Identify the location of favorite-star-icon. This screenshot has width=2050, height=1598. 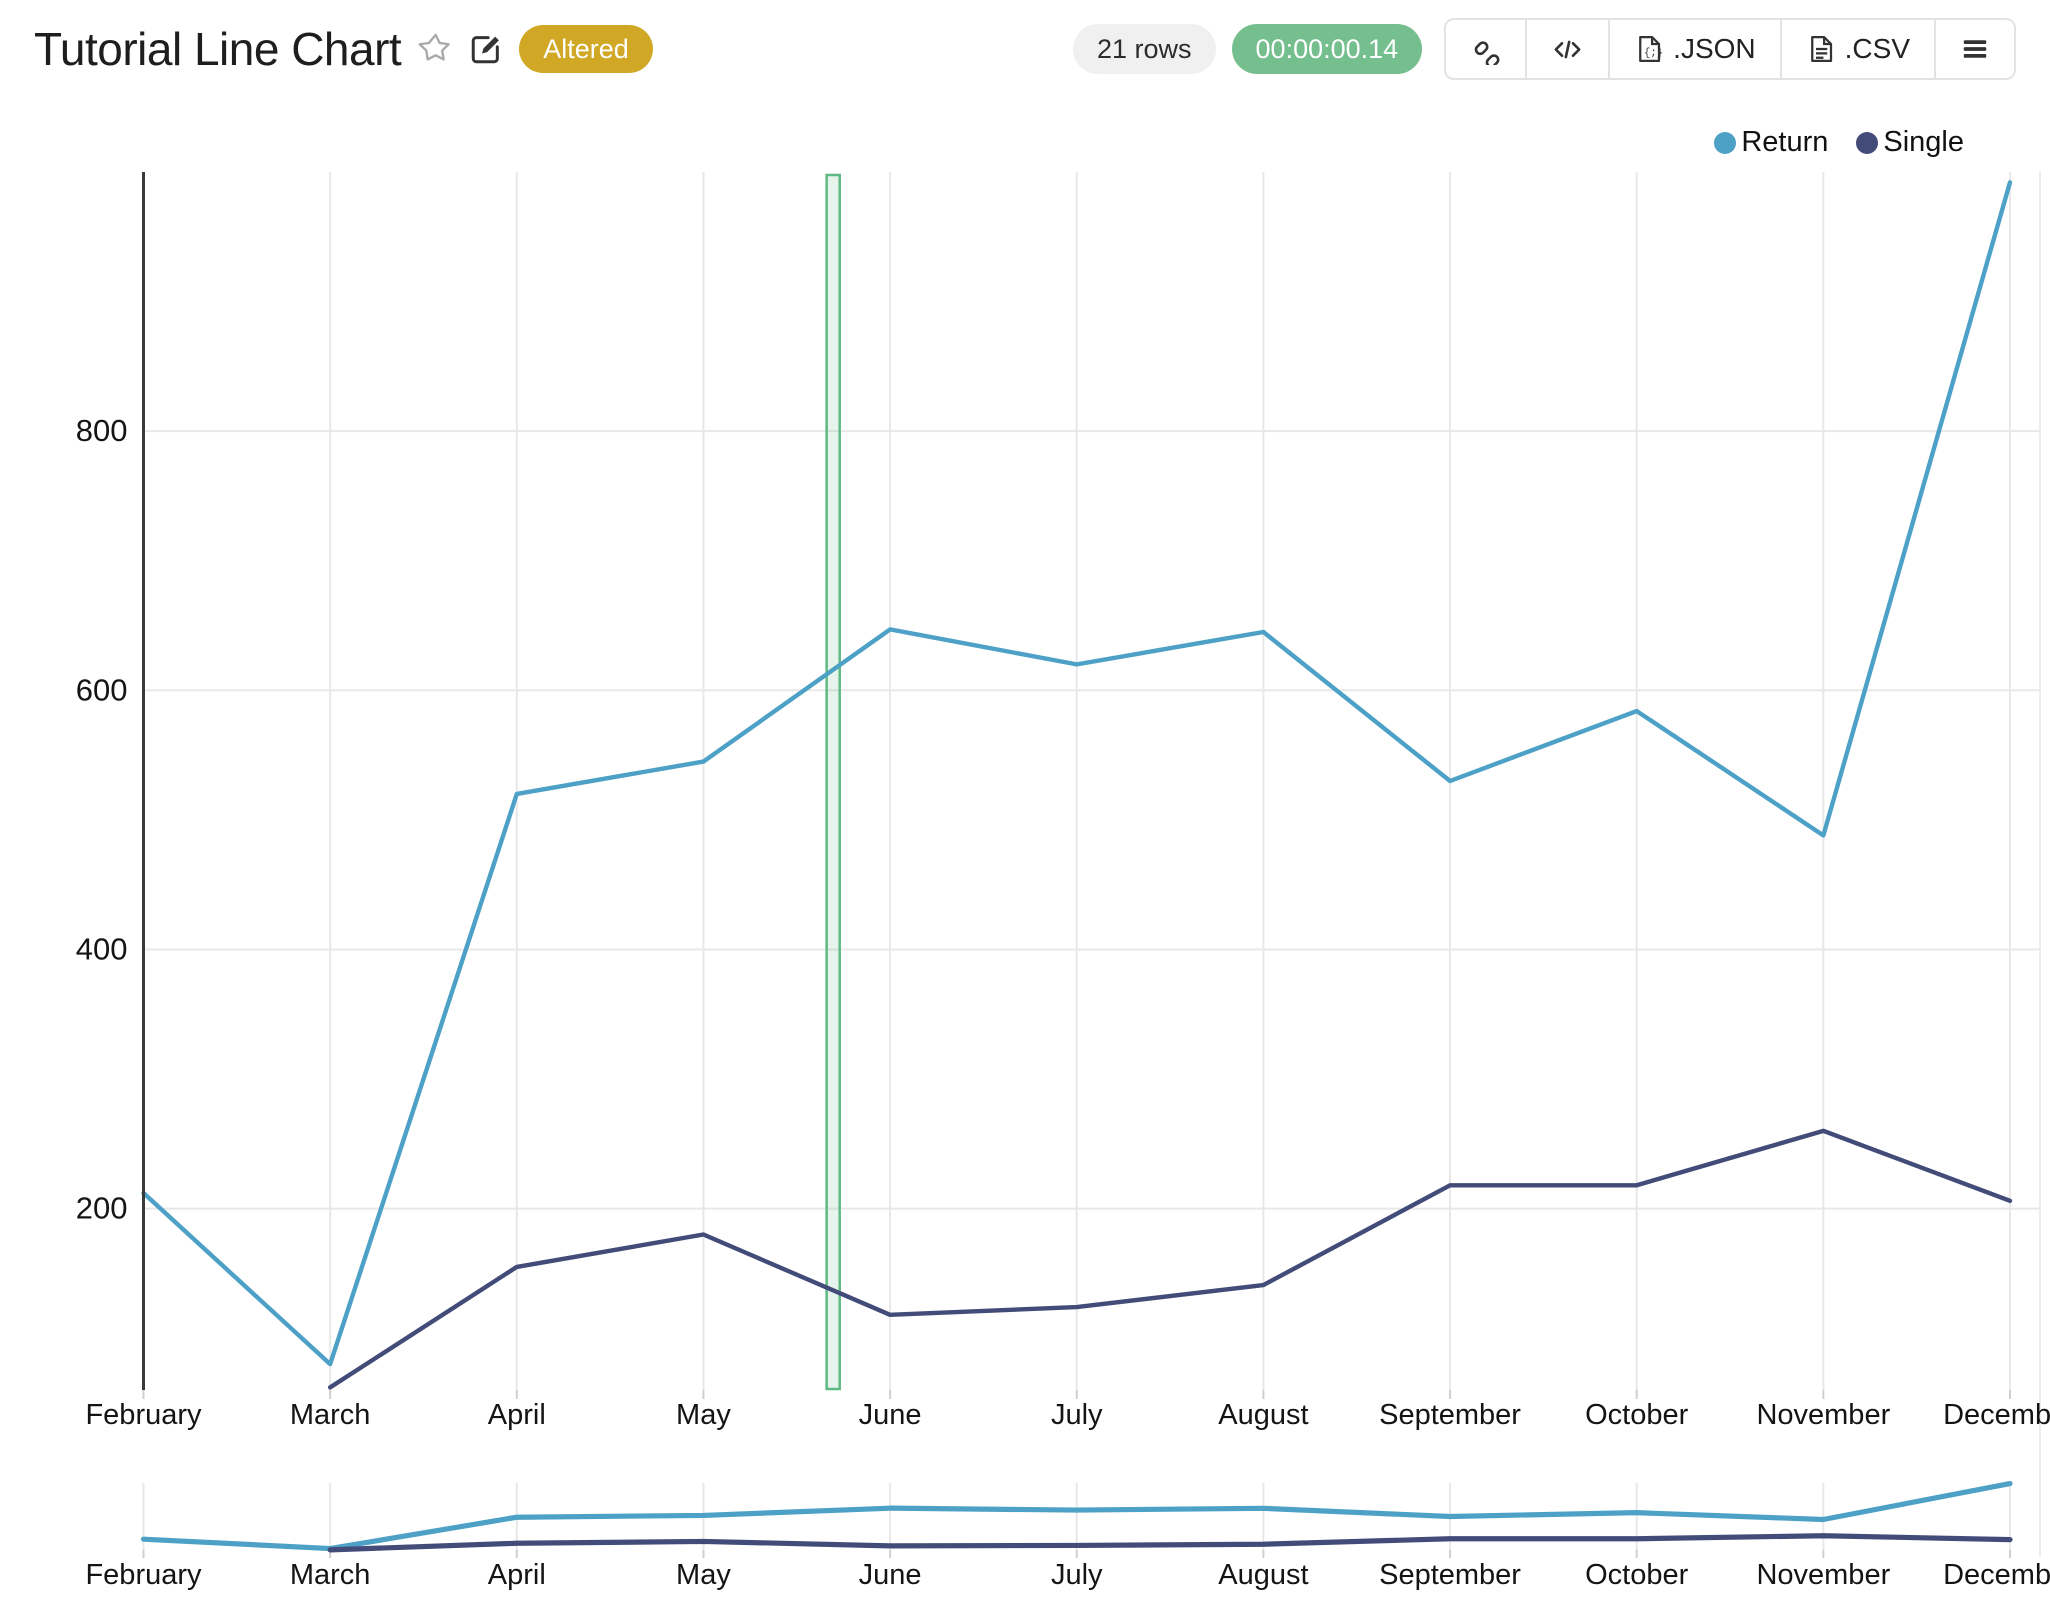
(435, 49).